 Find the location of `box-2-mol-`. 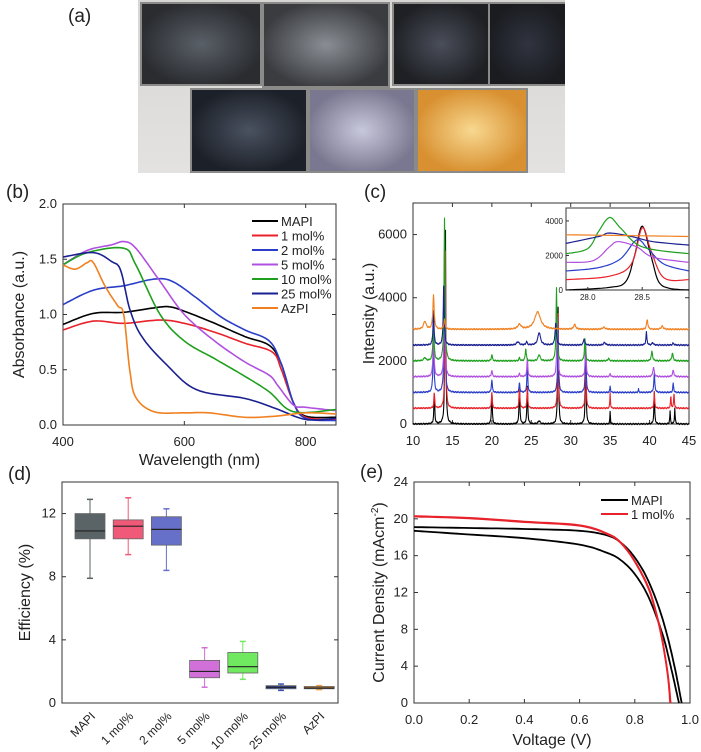

box-2-mol- is located at coordinates (166, 540).